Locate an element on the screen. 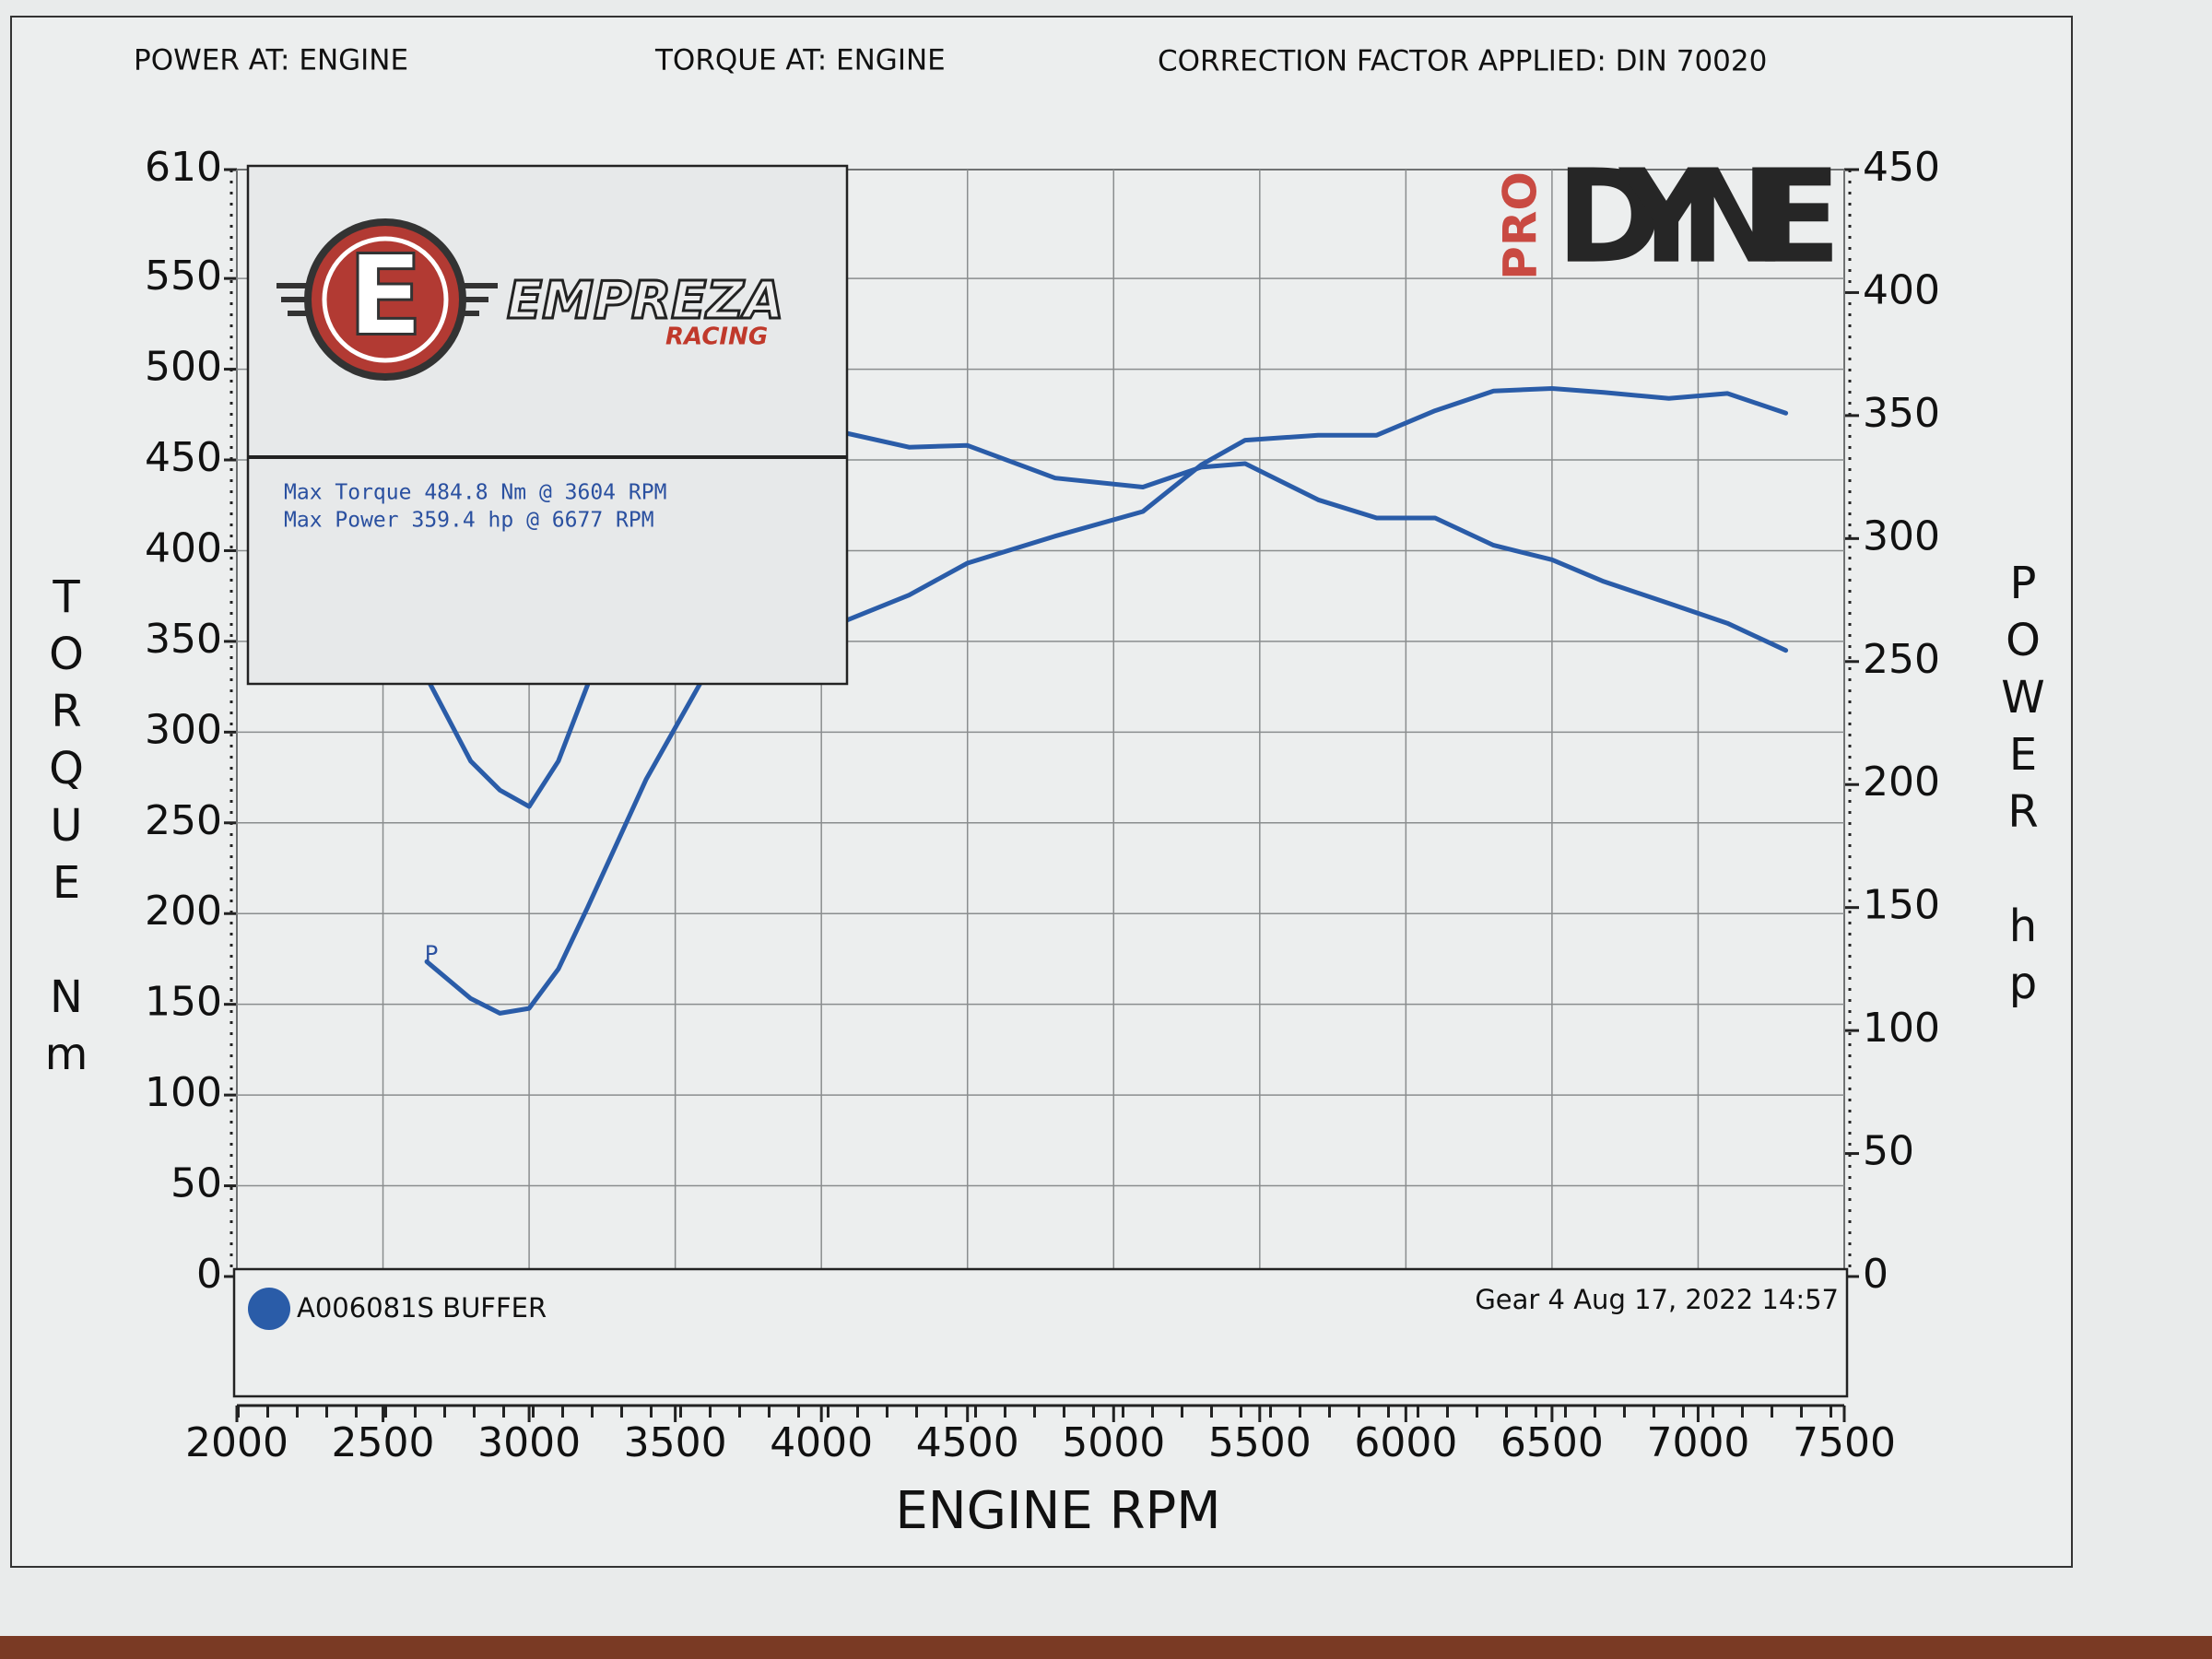 The width and height of the screenshot is (2212, 1659). max-power: Max Power 359.4 hp @ 6677 RPM is located at coordinates (469, 521).